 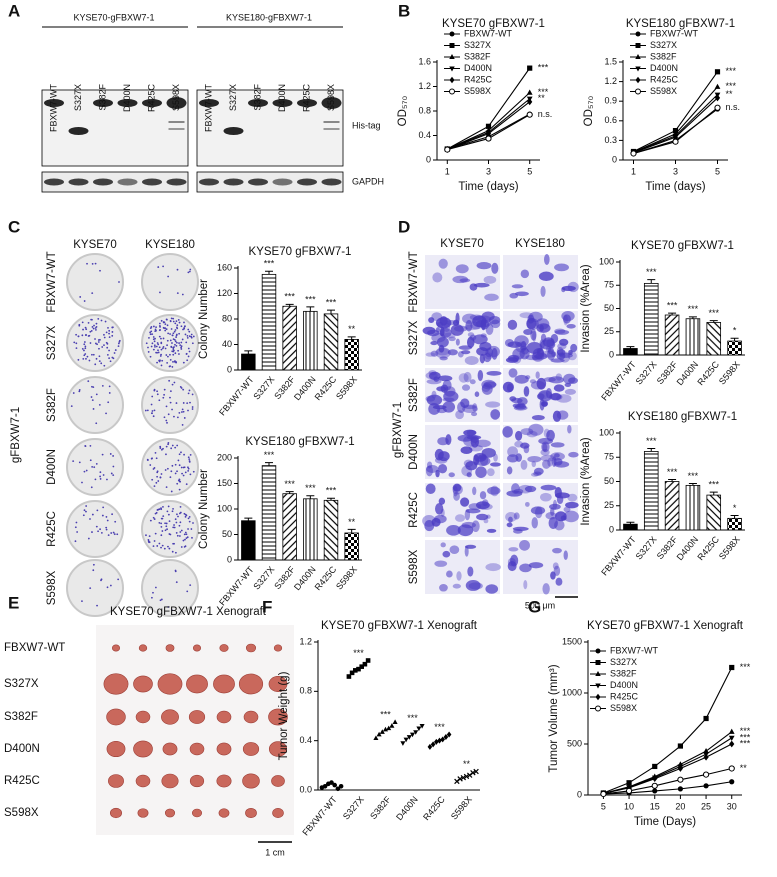 I want to click on row-label: R425C, so click(x=414, y=510).